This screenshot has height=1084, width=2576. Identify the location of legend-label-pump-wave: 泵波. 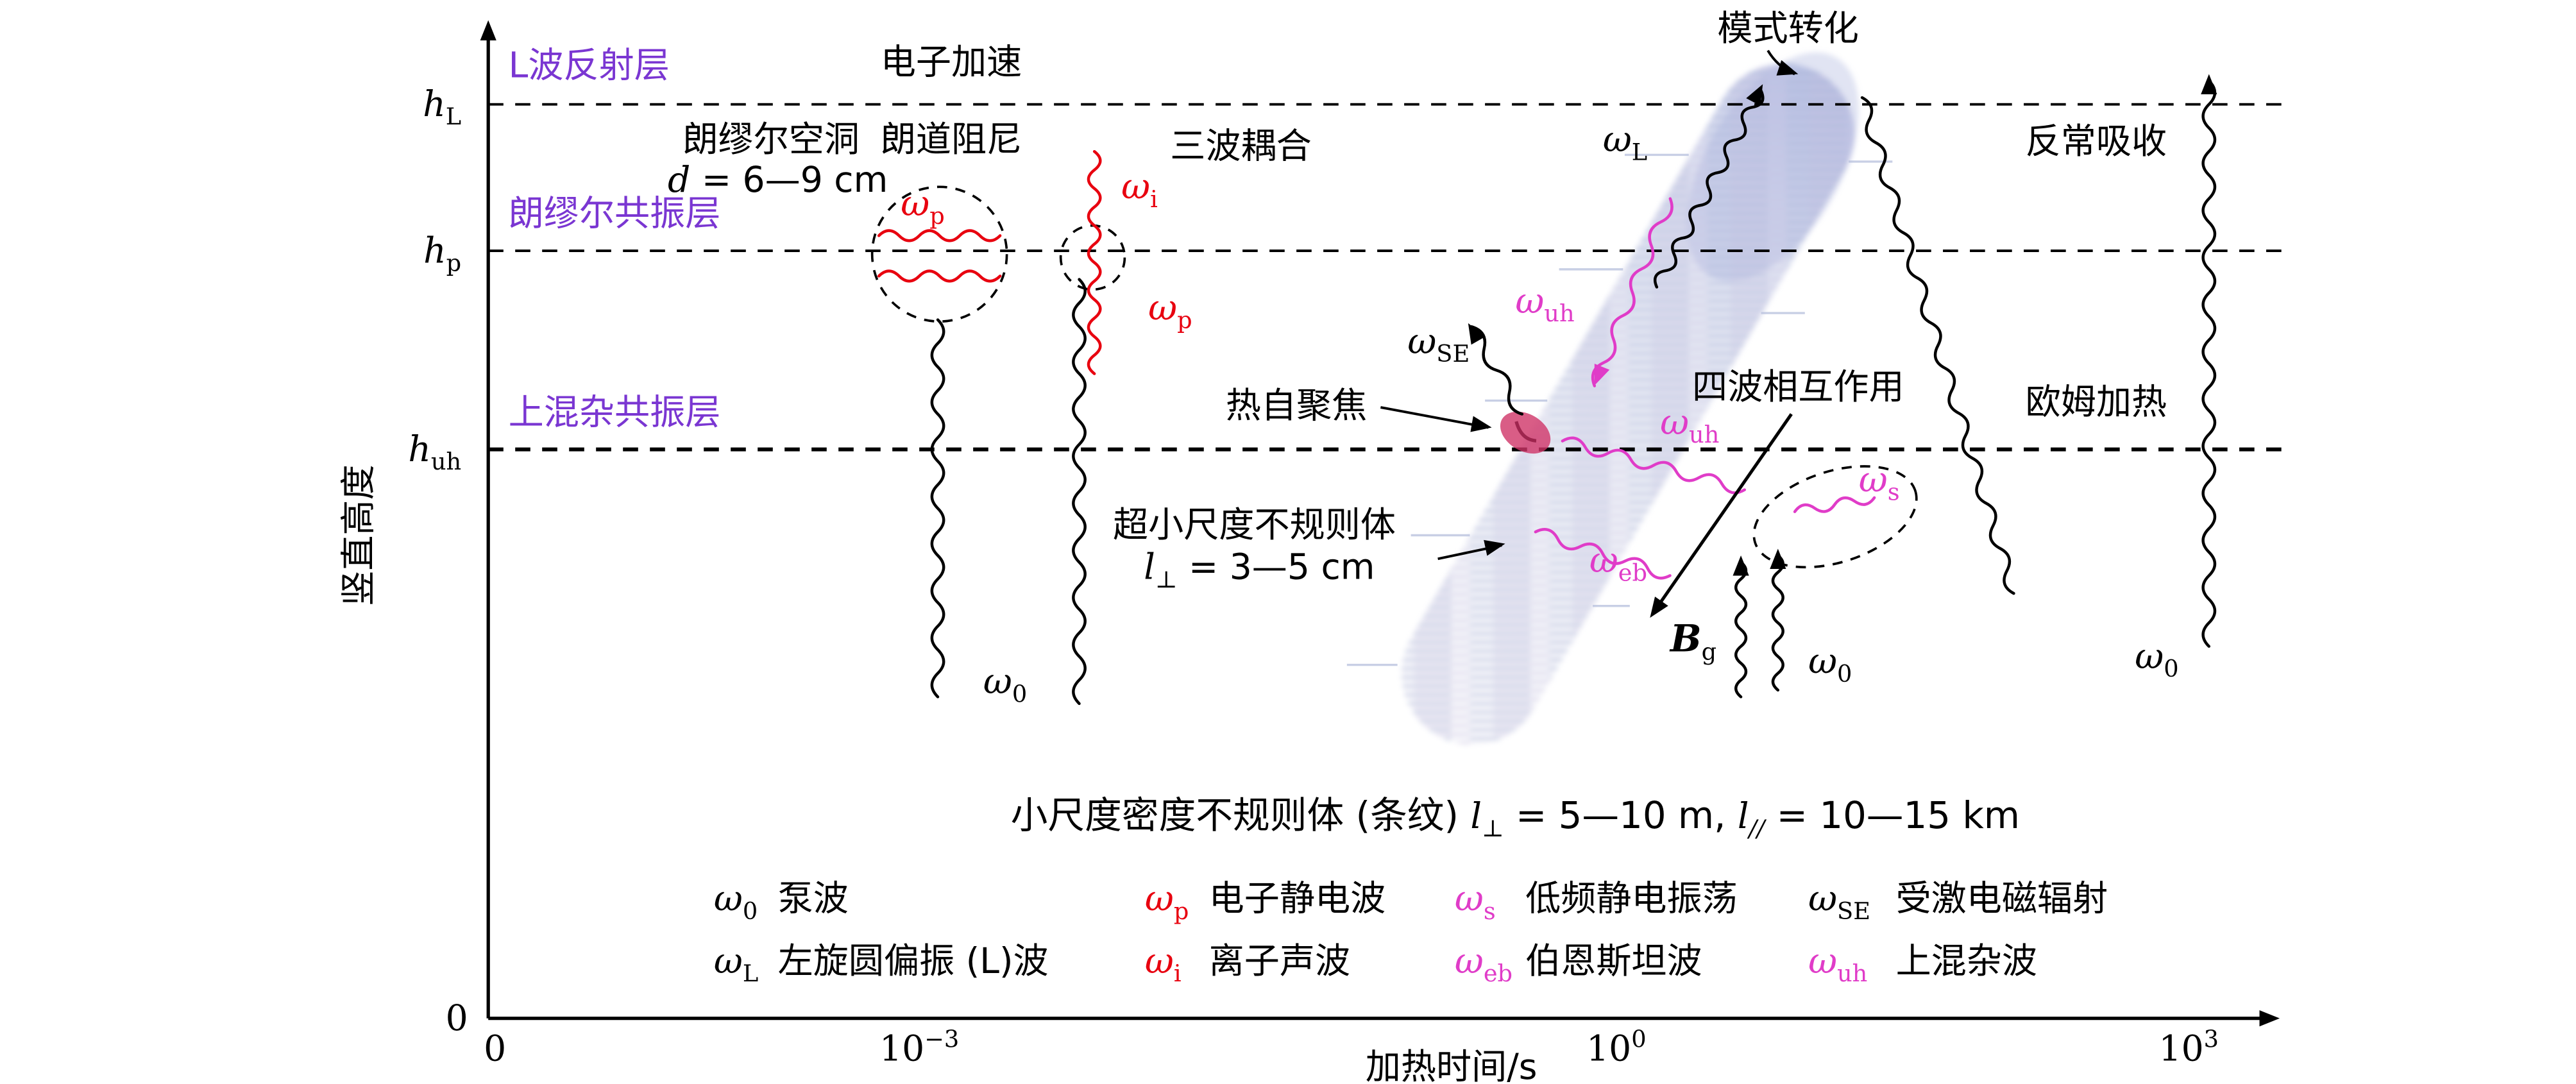
(813, 898).